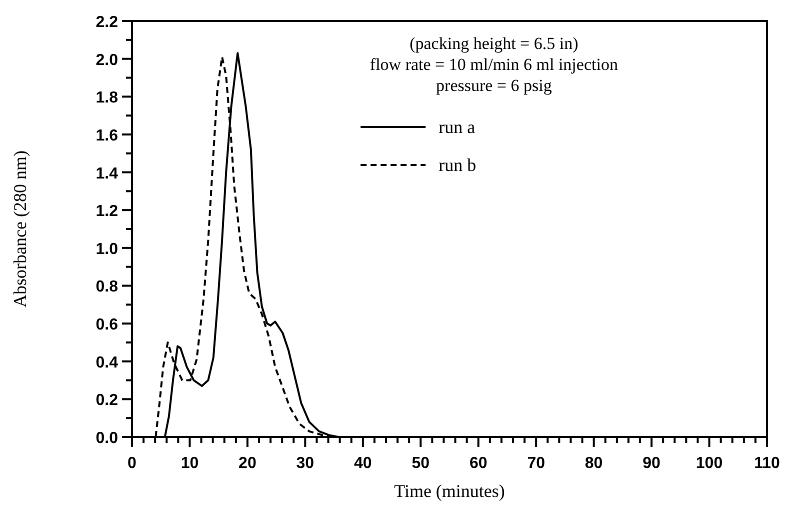  Describe the element at coordinates (449, 491) in the screenshot. I see `x-axis-title: Time (minutes)` at that location.